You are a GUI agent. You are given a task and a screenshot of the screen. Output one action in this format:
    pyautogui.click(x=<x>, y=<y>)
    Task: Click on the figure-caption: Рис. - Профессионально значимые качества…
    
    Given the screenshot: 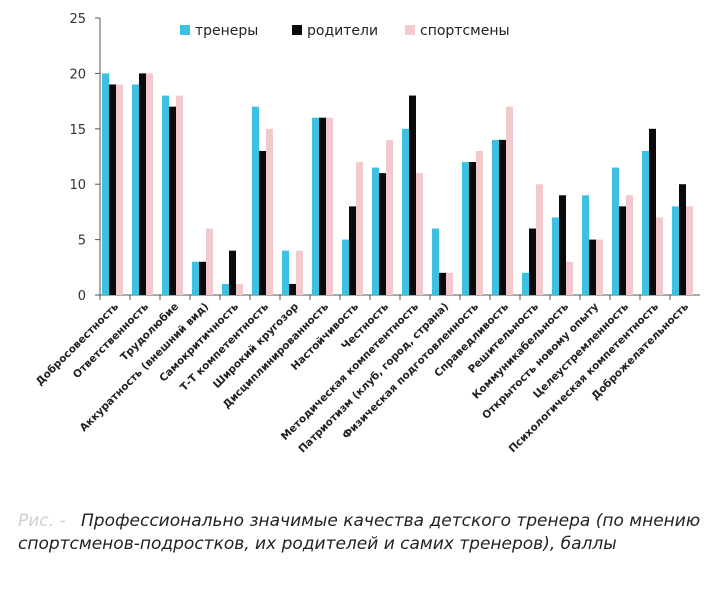 What is the action you would take?
    pyautogui.click(x=363, y=533)
    